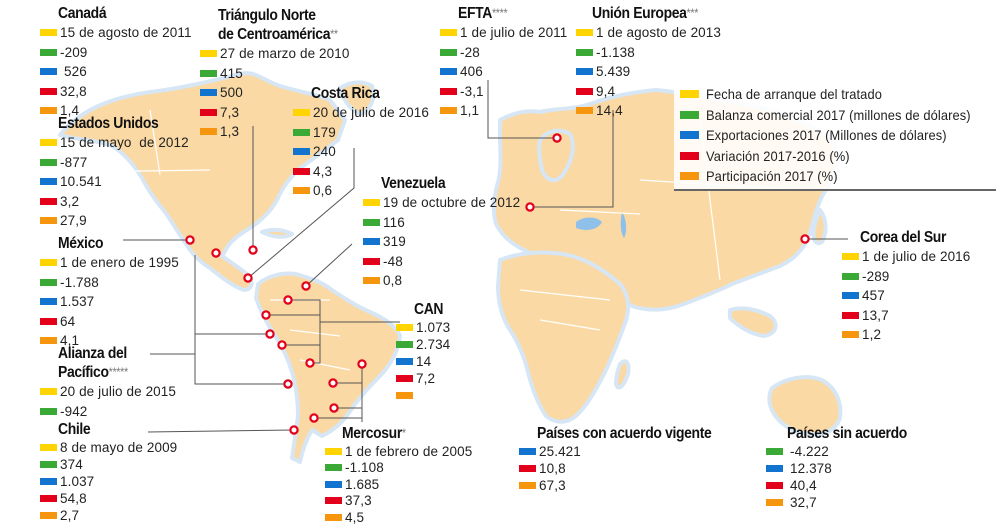  What do you see at coordinates (288, 384) in the screenshot?
I see `marker-chile-north` at bounding box center [288, 384].